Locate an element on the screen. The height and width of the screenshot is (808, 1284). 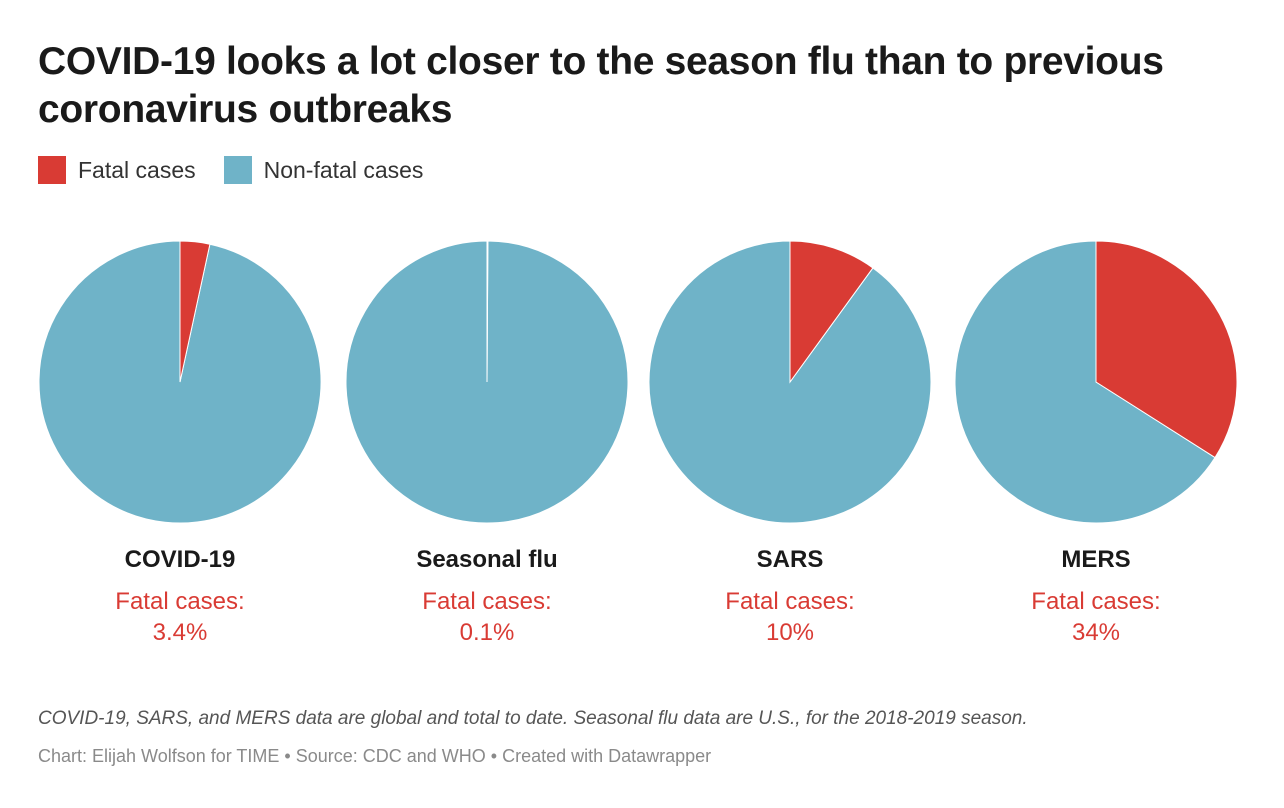
legend-swatch-fatal is located at coordinates (52, 170).